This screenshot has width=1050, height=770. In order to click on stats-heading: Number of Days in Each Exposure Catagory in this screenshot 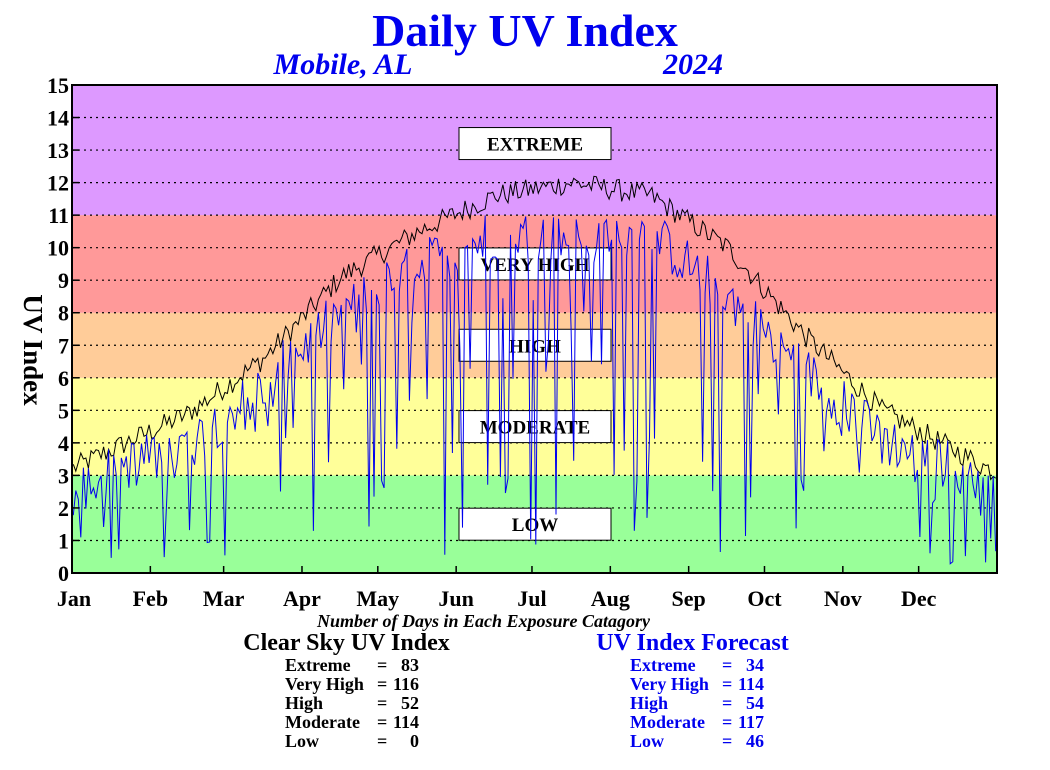, I will do `click(484, 621)`.